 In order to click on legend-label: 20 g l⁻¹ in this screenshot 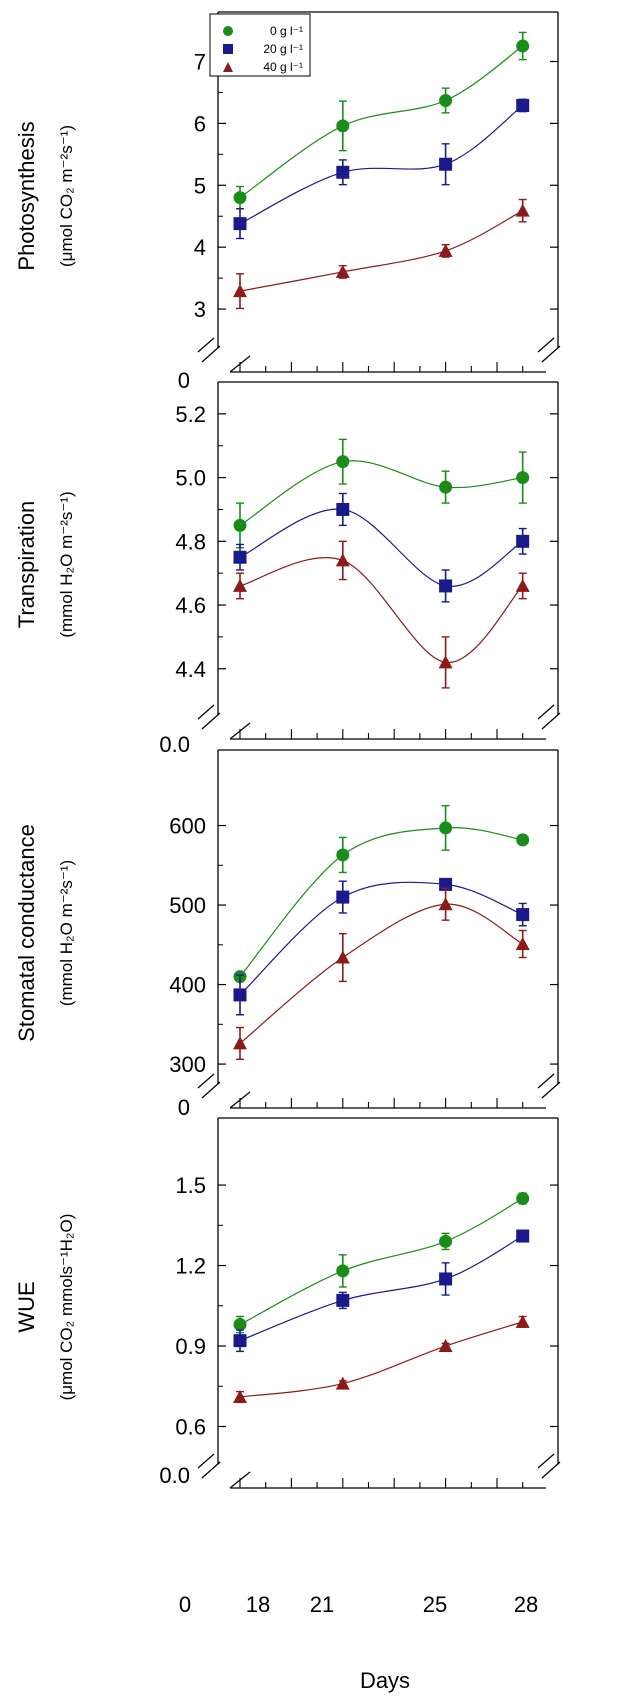, I will do `click(283, 49)`.